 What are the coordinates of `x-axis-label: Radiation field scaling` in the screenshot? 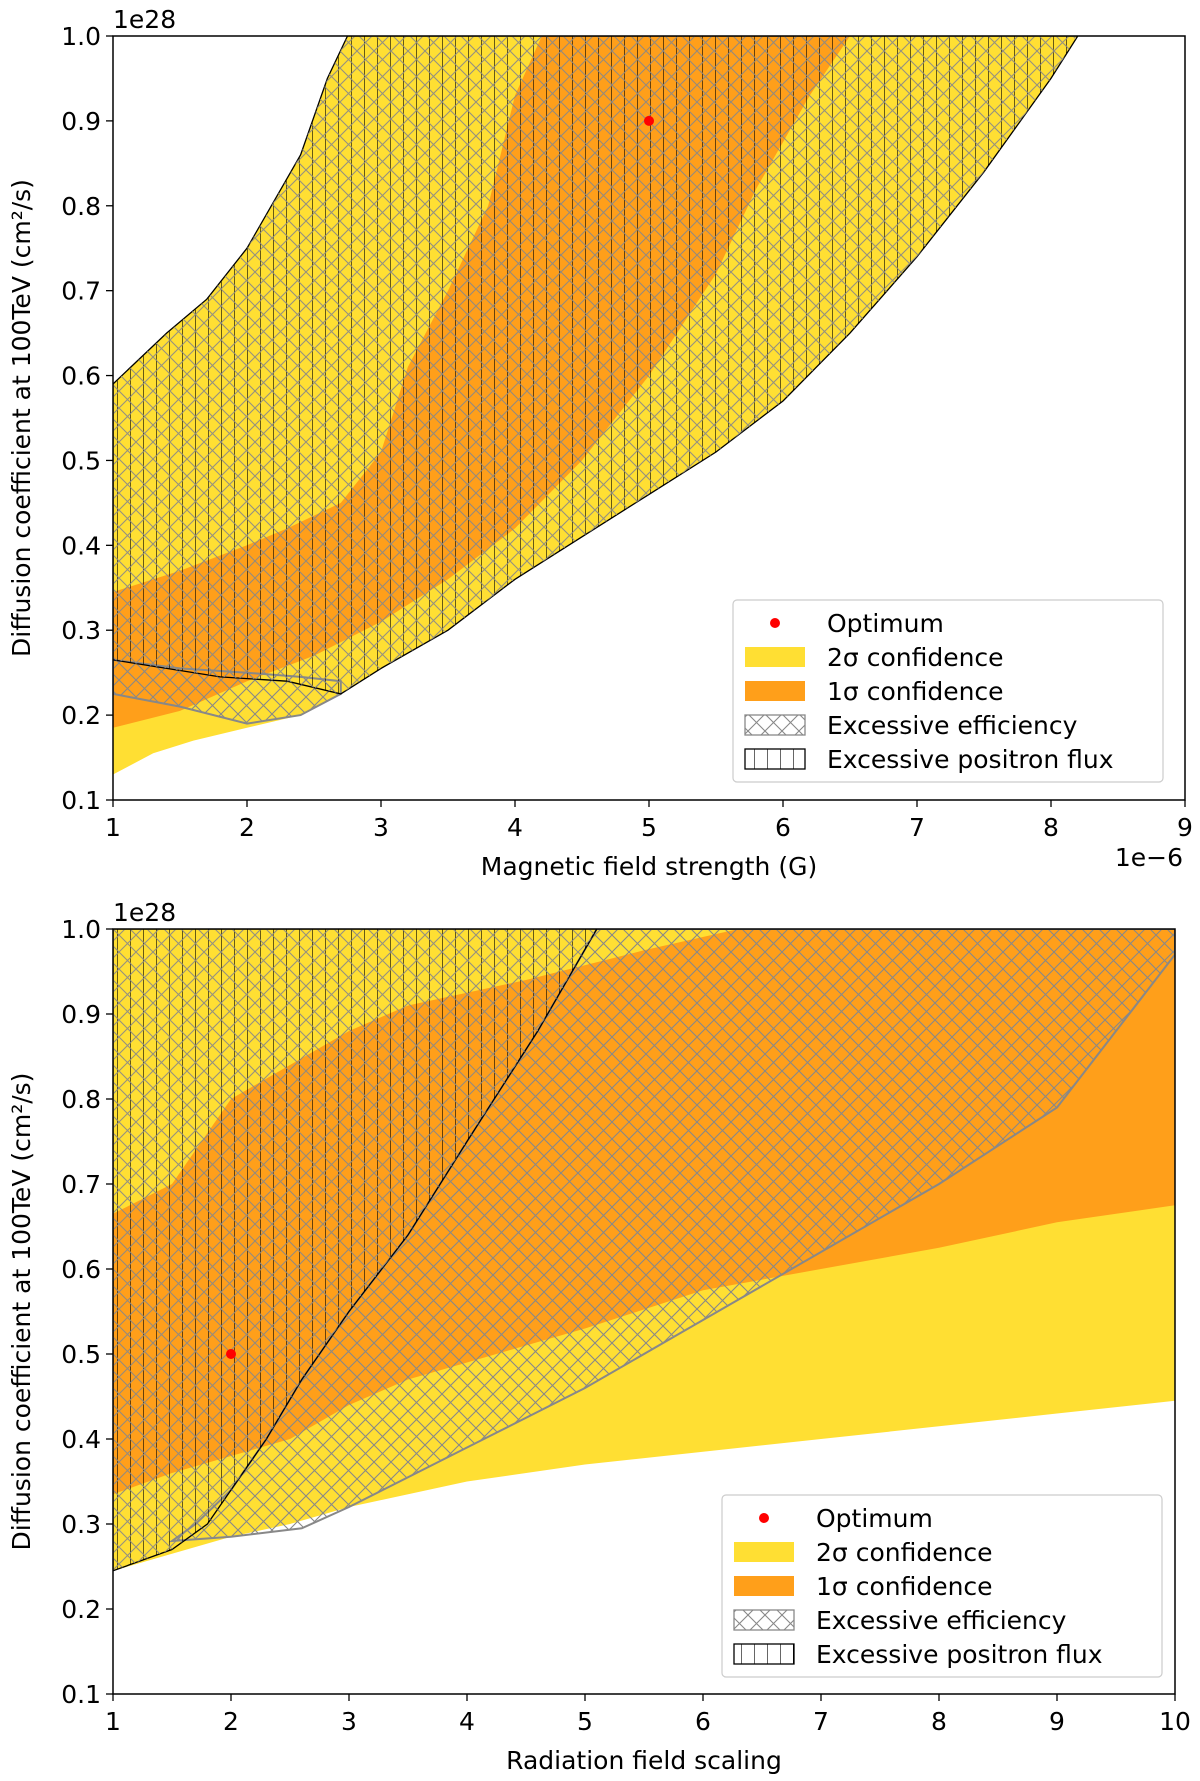 It's located at (644, 1760).